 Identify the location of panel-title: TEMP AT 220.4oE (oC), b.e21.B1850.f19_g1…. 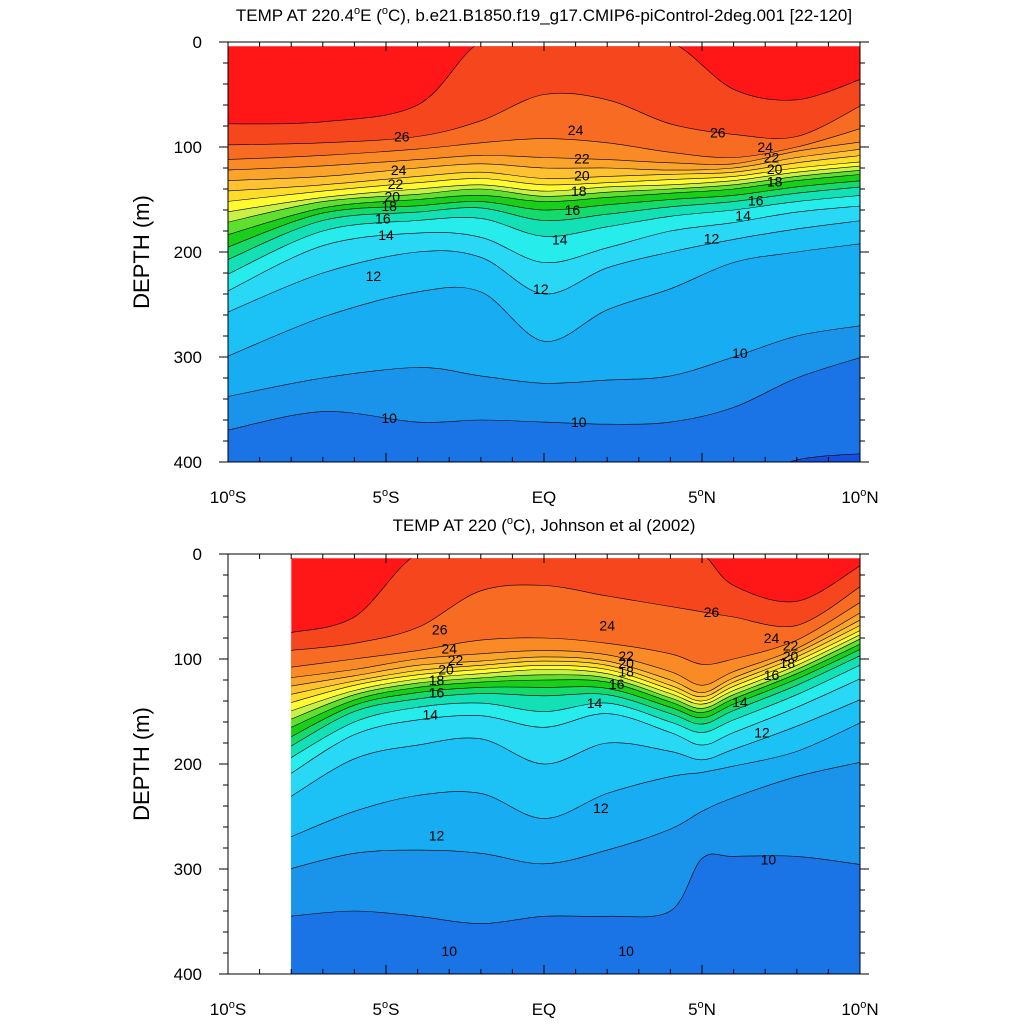
(544, 15).